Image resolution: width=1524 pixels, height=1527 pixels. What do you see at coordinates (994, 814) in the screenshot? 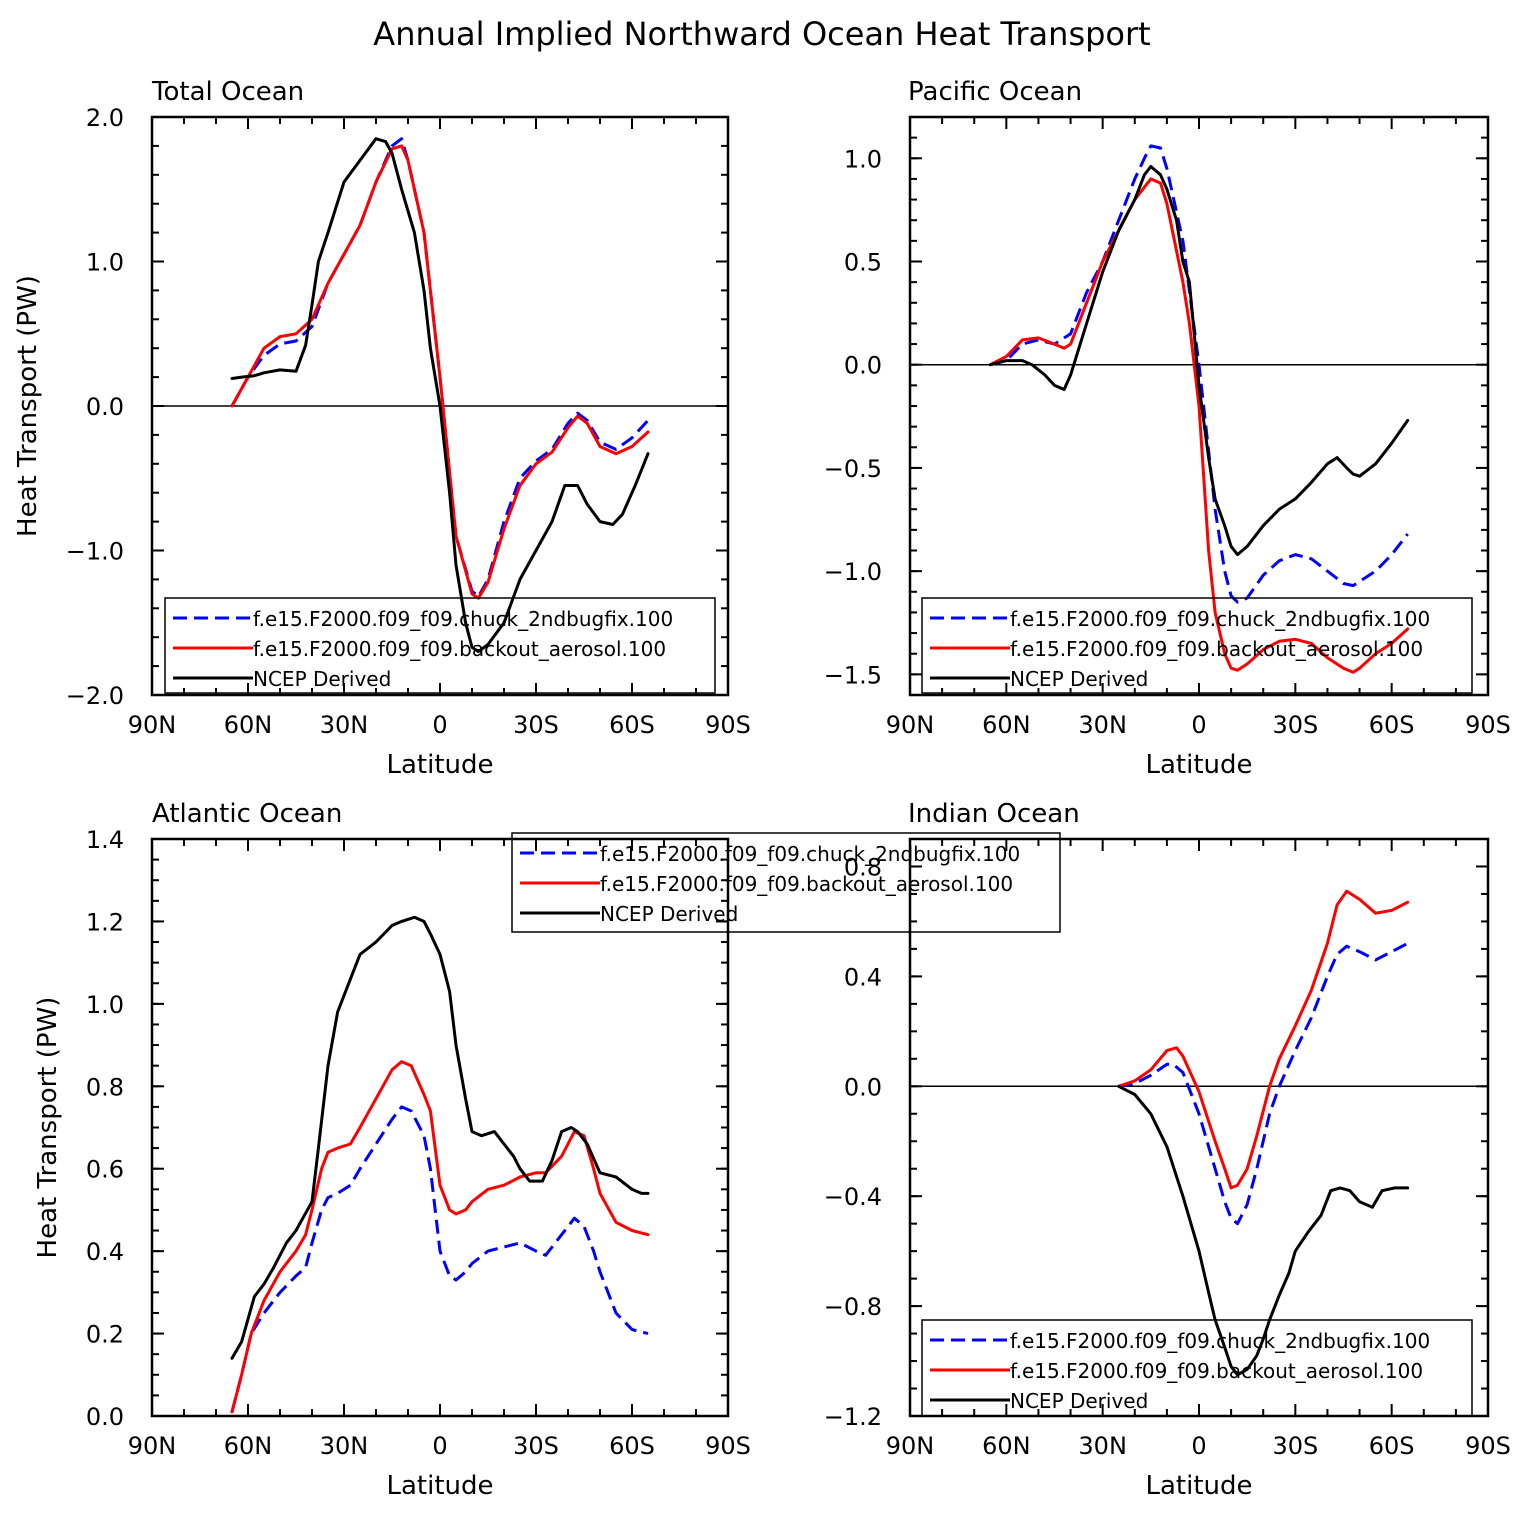
I see `panel-title: Indian Ocean` at bounding box center [994, 814].